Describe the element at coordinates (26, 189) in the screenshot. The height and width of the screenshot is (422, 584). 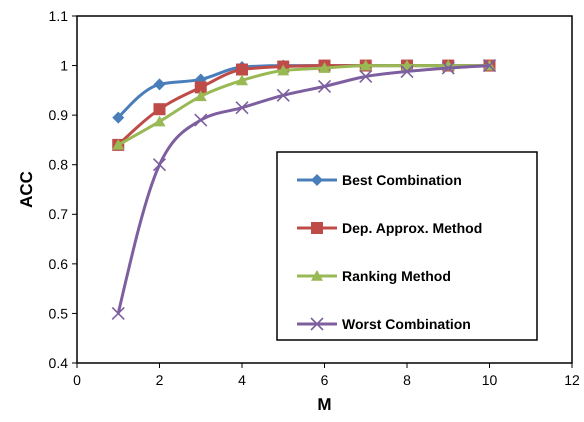
I see `y-axis-title: ACC` at that location.